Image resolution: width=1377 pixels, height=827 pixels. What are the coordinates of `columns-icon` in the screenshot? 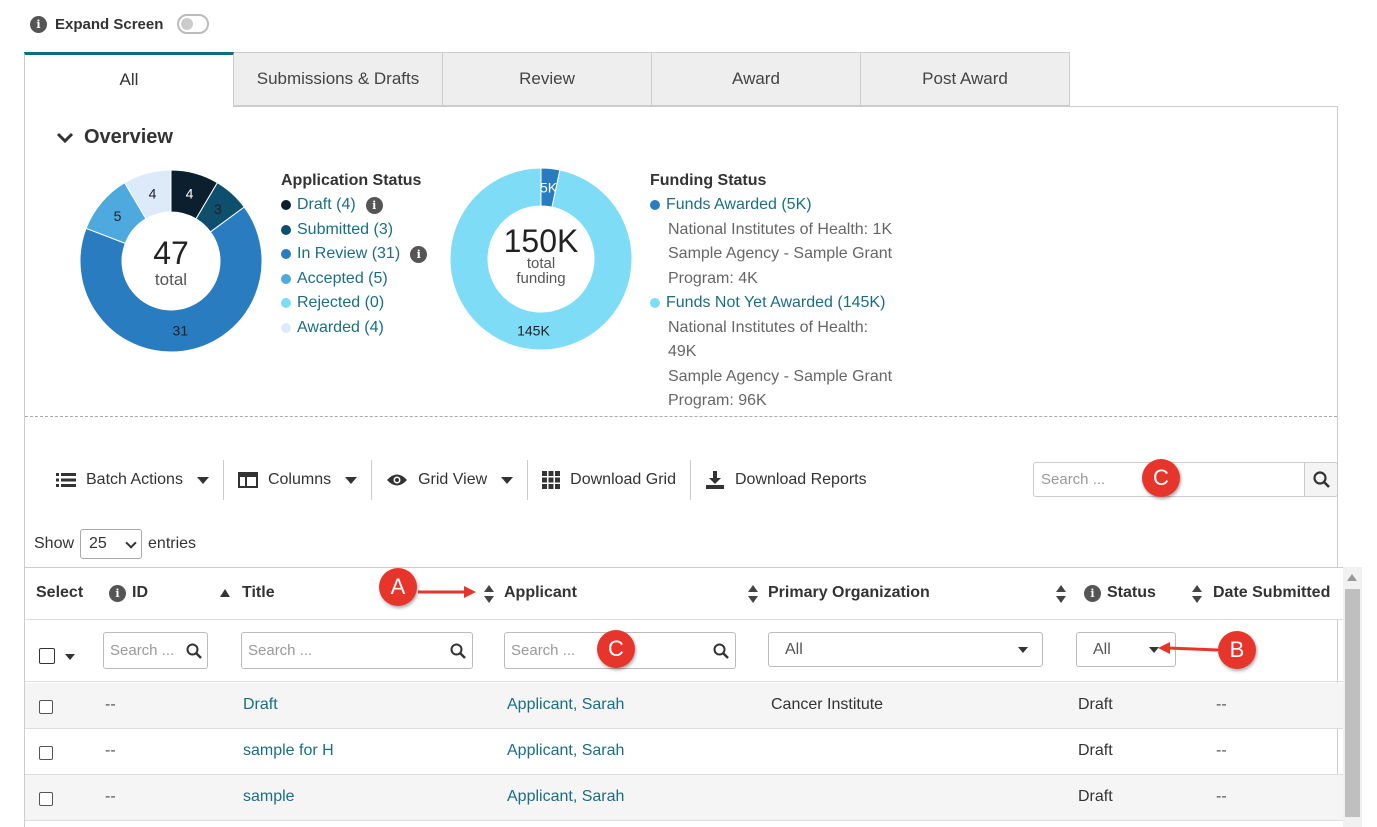 It's located at (247, 480).